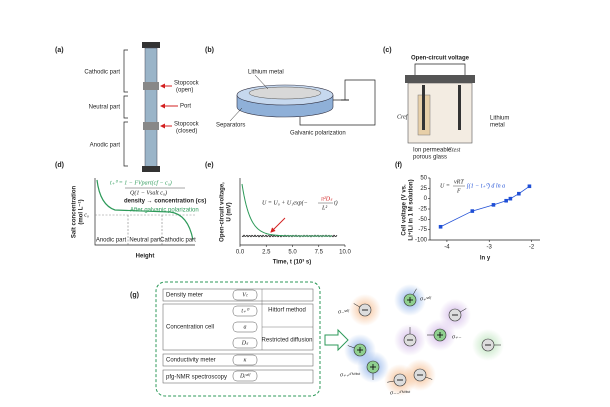 The height and width of the screenshot is (407, 610). I want to click on technique: Restricted diffusion, so click(287, 341).